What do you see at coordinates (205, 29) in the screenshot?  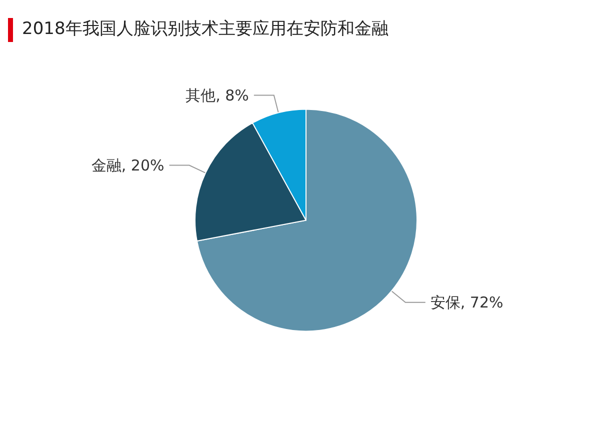 I see `chart-title: 2018年我国人脸识别技术主要应用在安防和金融` at bounding box center [205, 29].